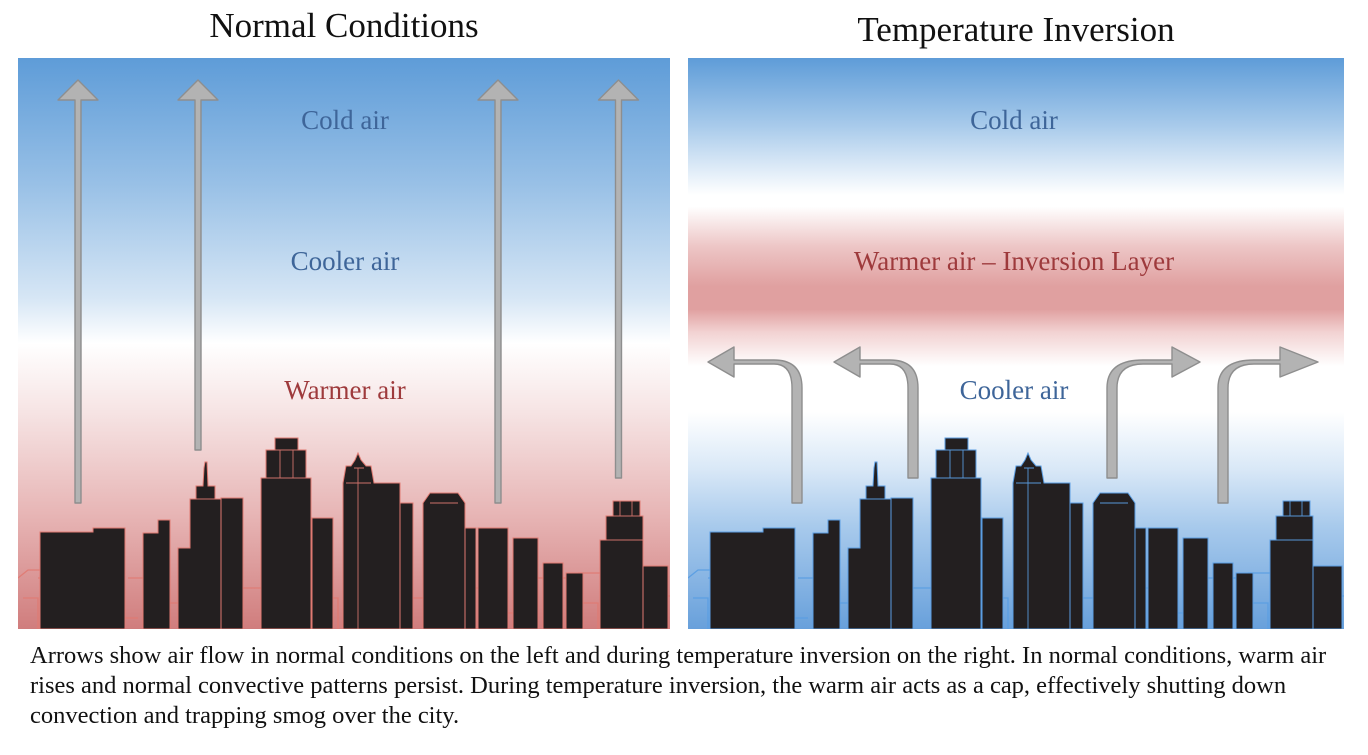 This screenshot has height=755, width=1368. Describe the element at coordinates (1014, 261) in the screenshot. I see `inversion-layer-label: Warmer air – Inversion Layer` at that location.